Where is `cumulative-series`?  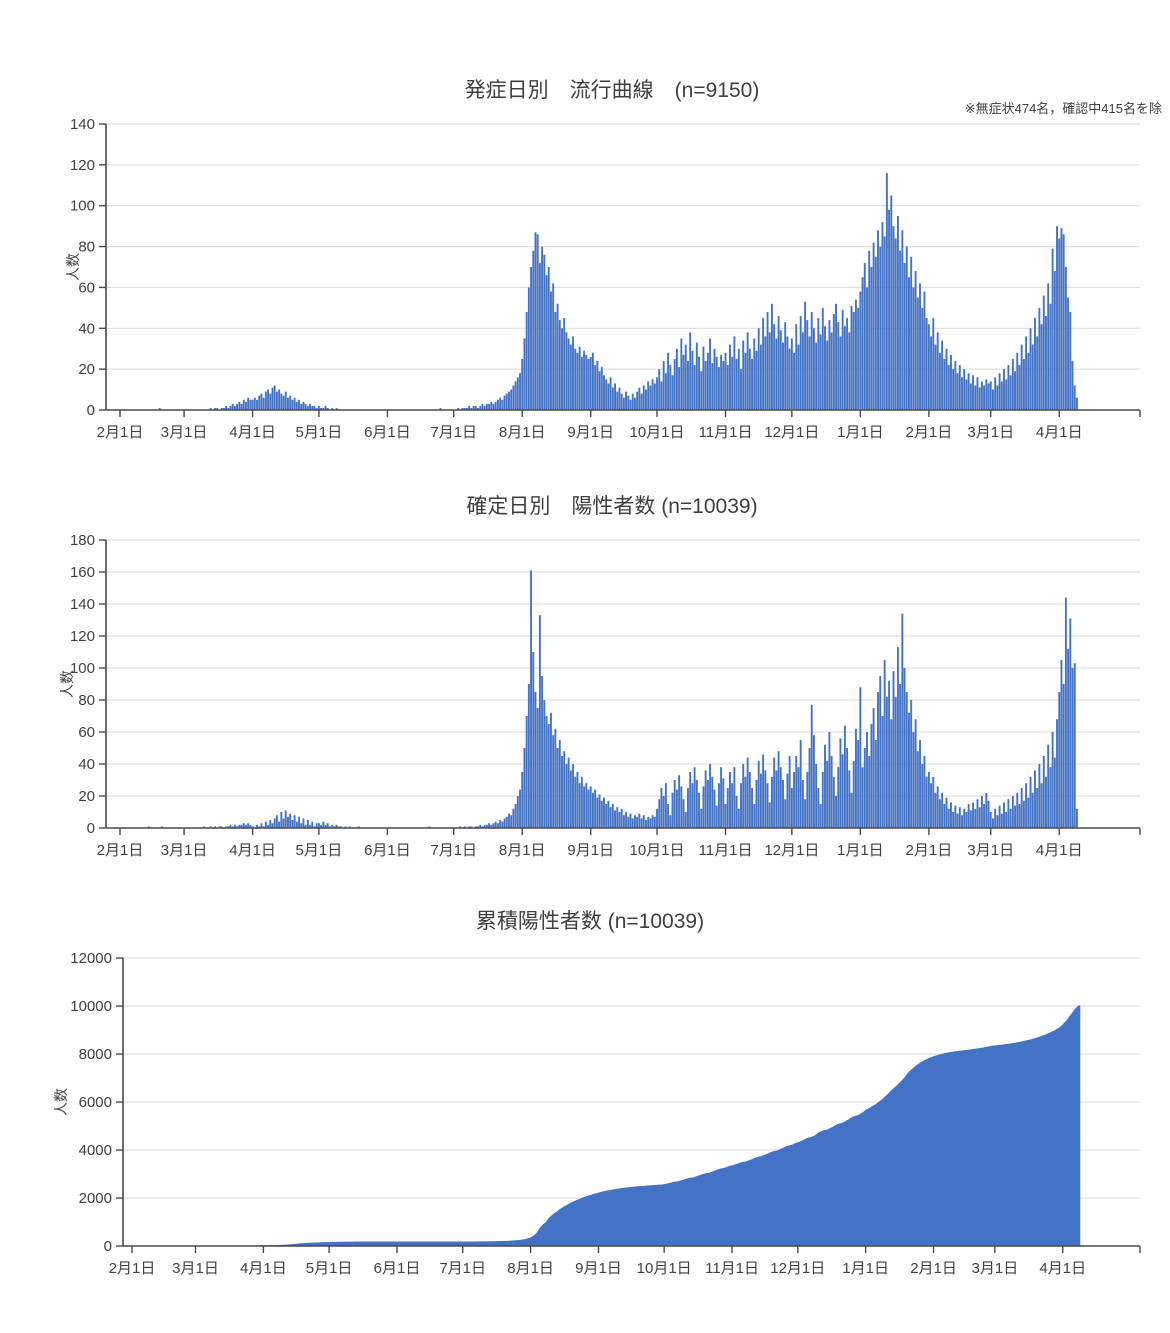
cumulative-series is located at coordinates (606, 1125).